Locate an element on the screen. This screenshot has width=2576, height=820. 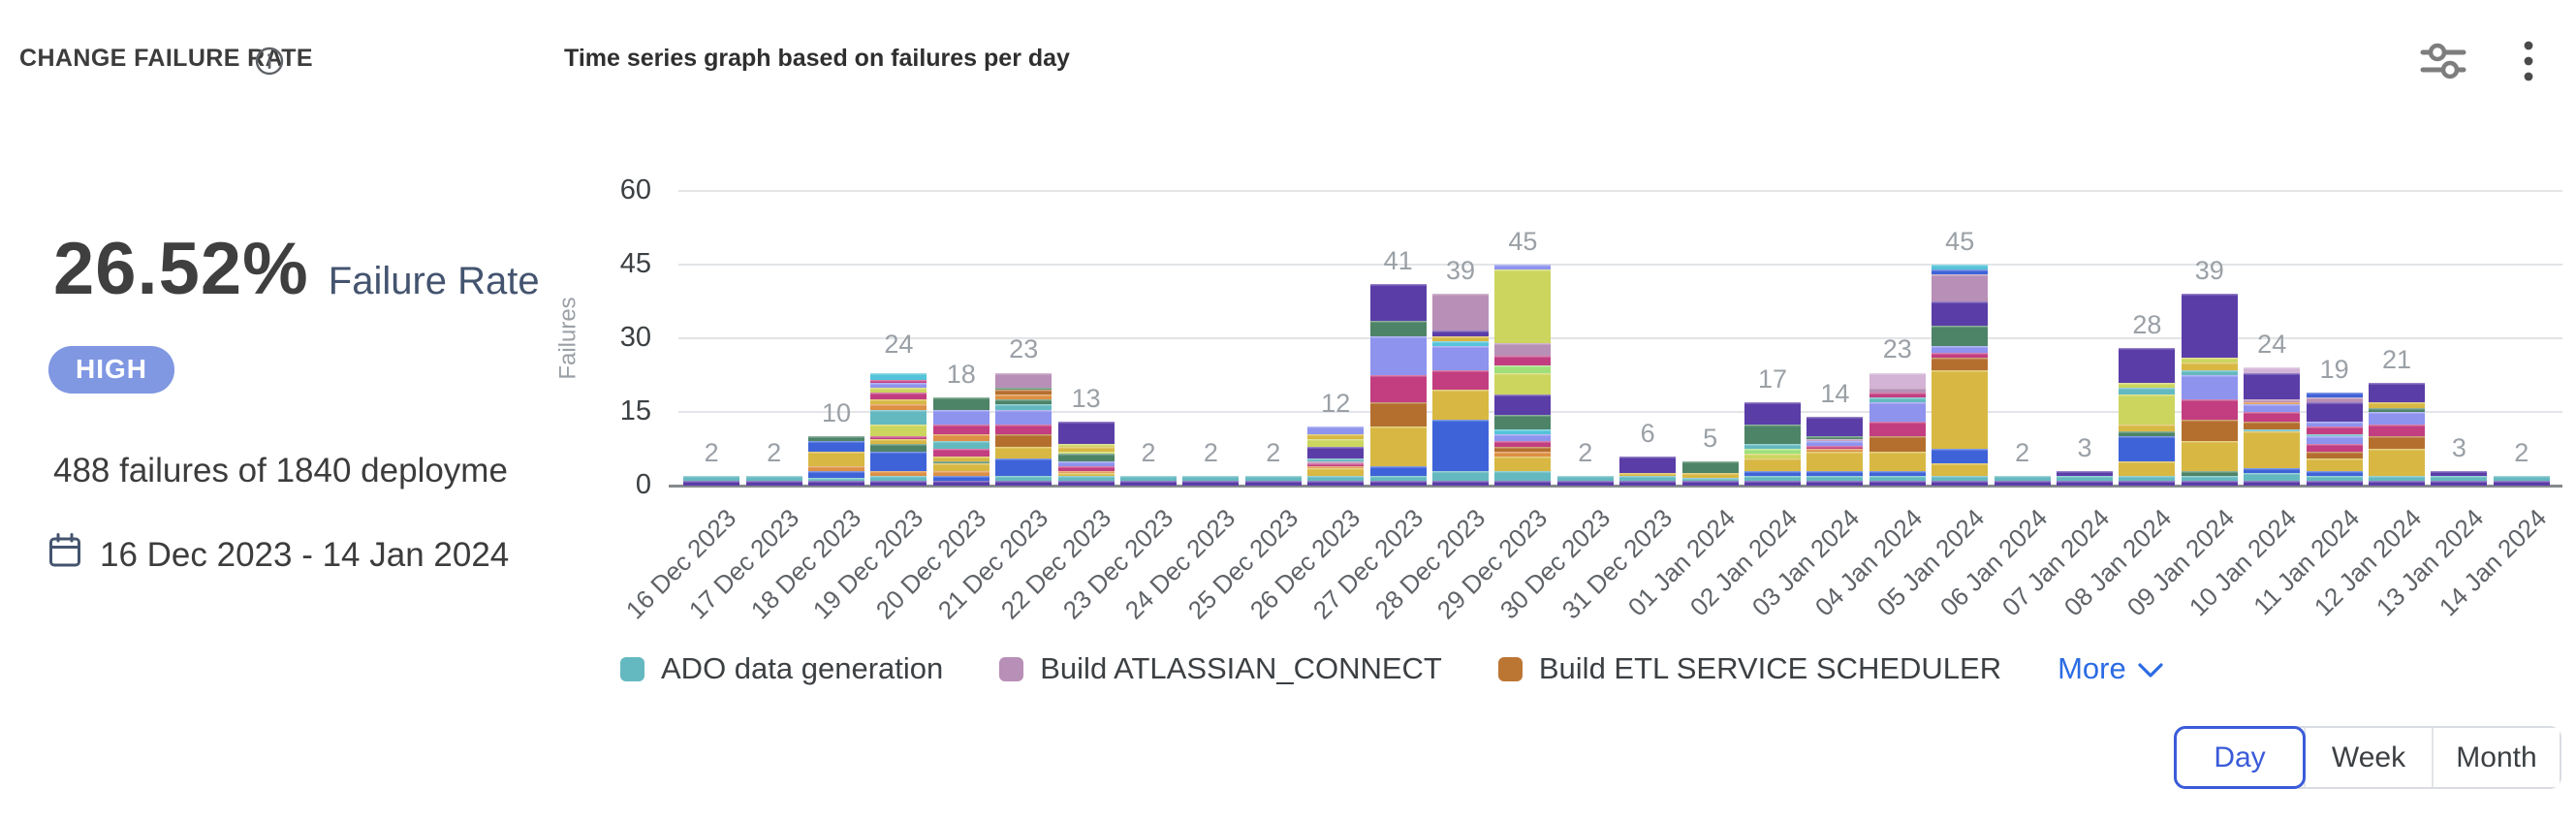
filter-sliders-icon is located at coordinates (2443, 61).